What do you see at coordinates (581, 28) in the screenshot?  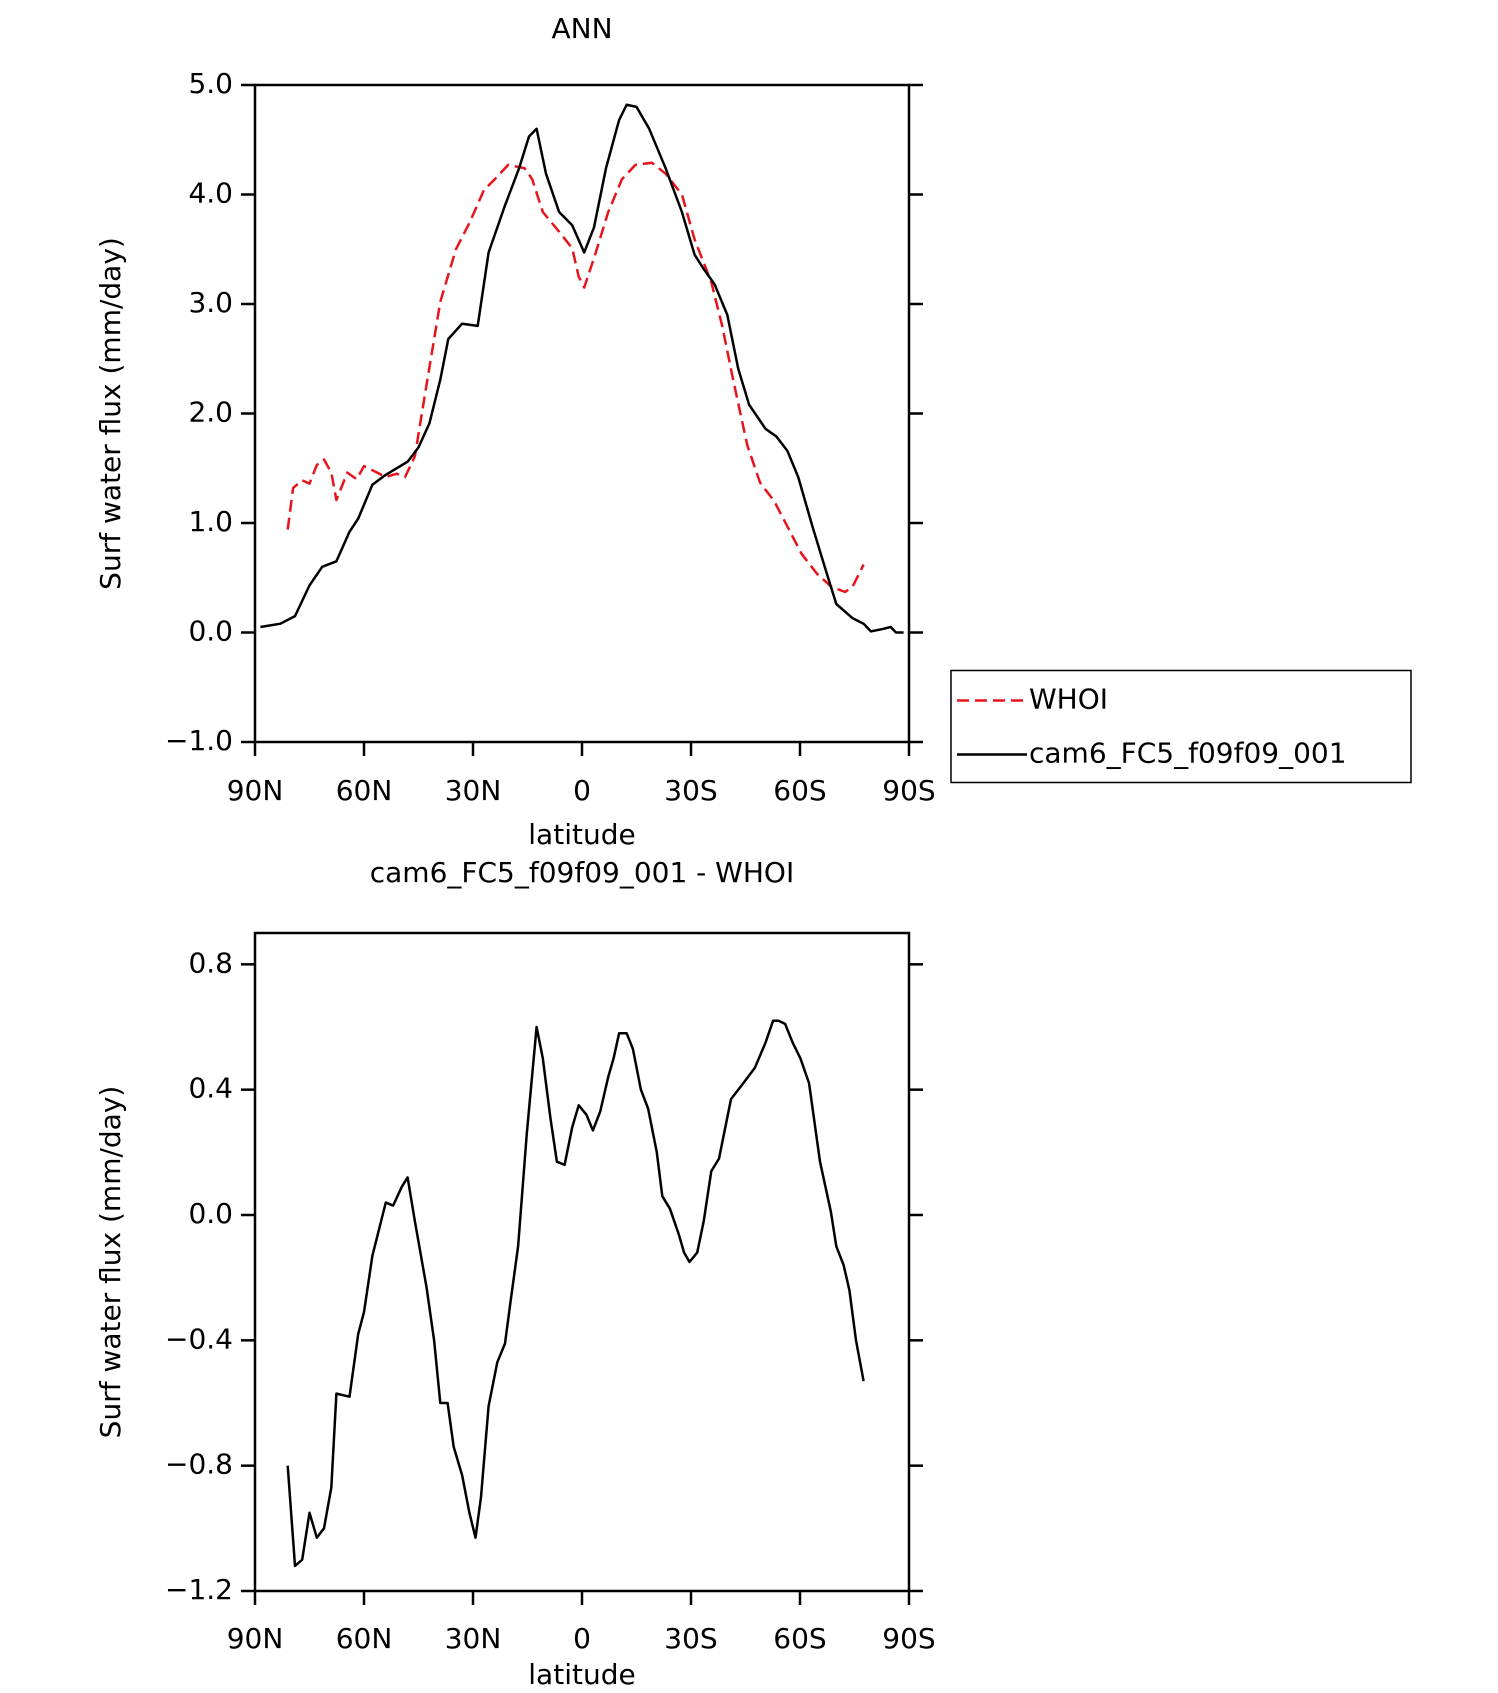 I see `chart-title: ANN` at bounding box center [581, 28].